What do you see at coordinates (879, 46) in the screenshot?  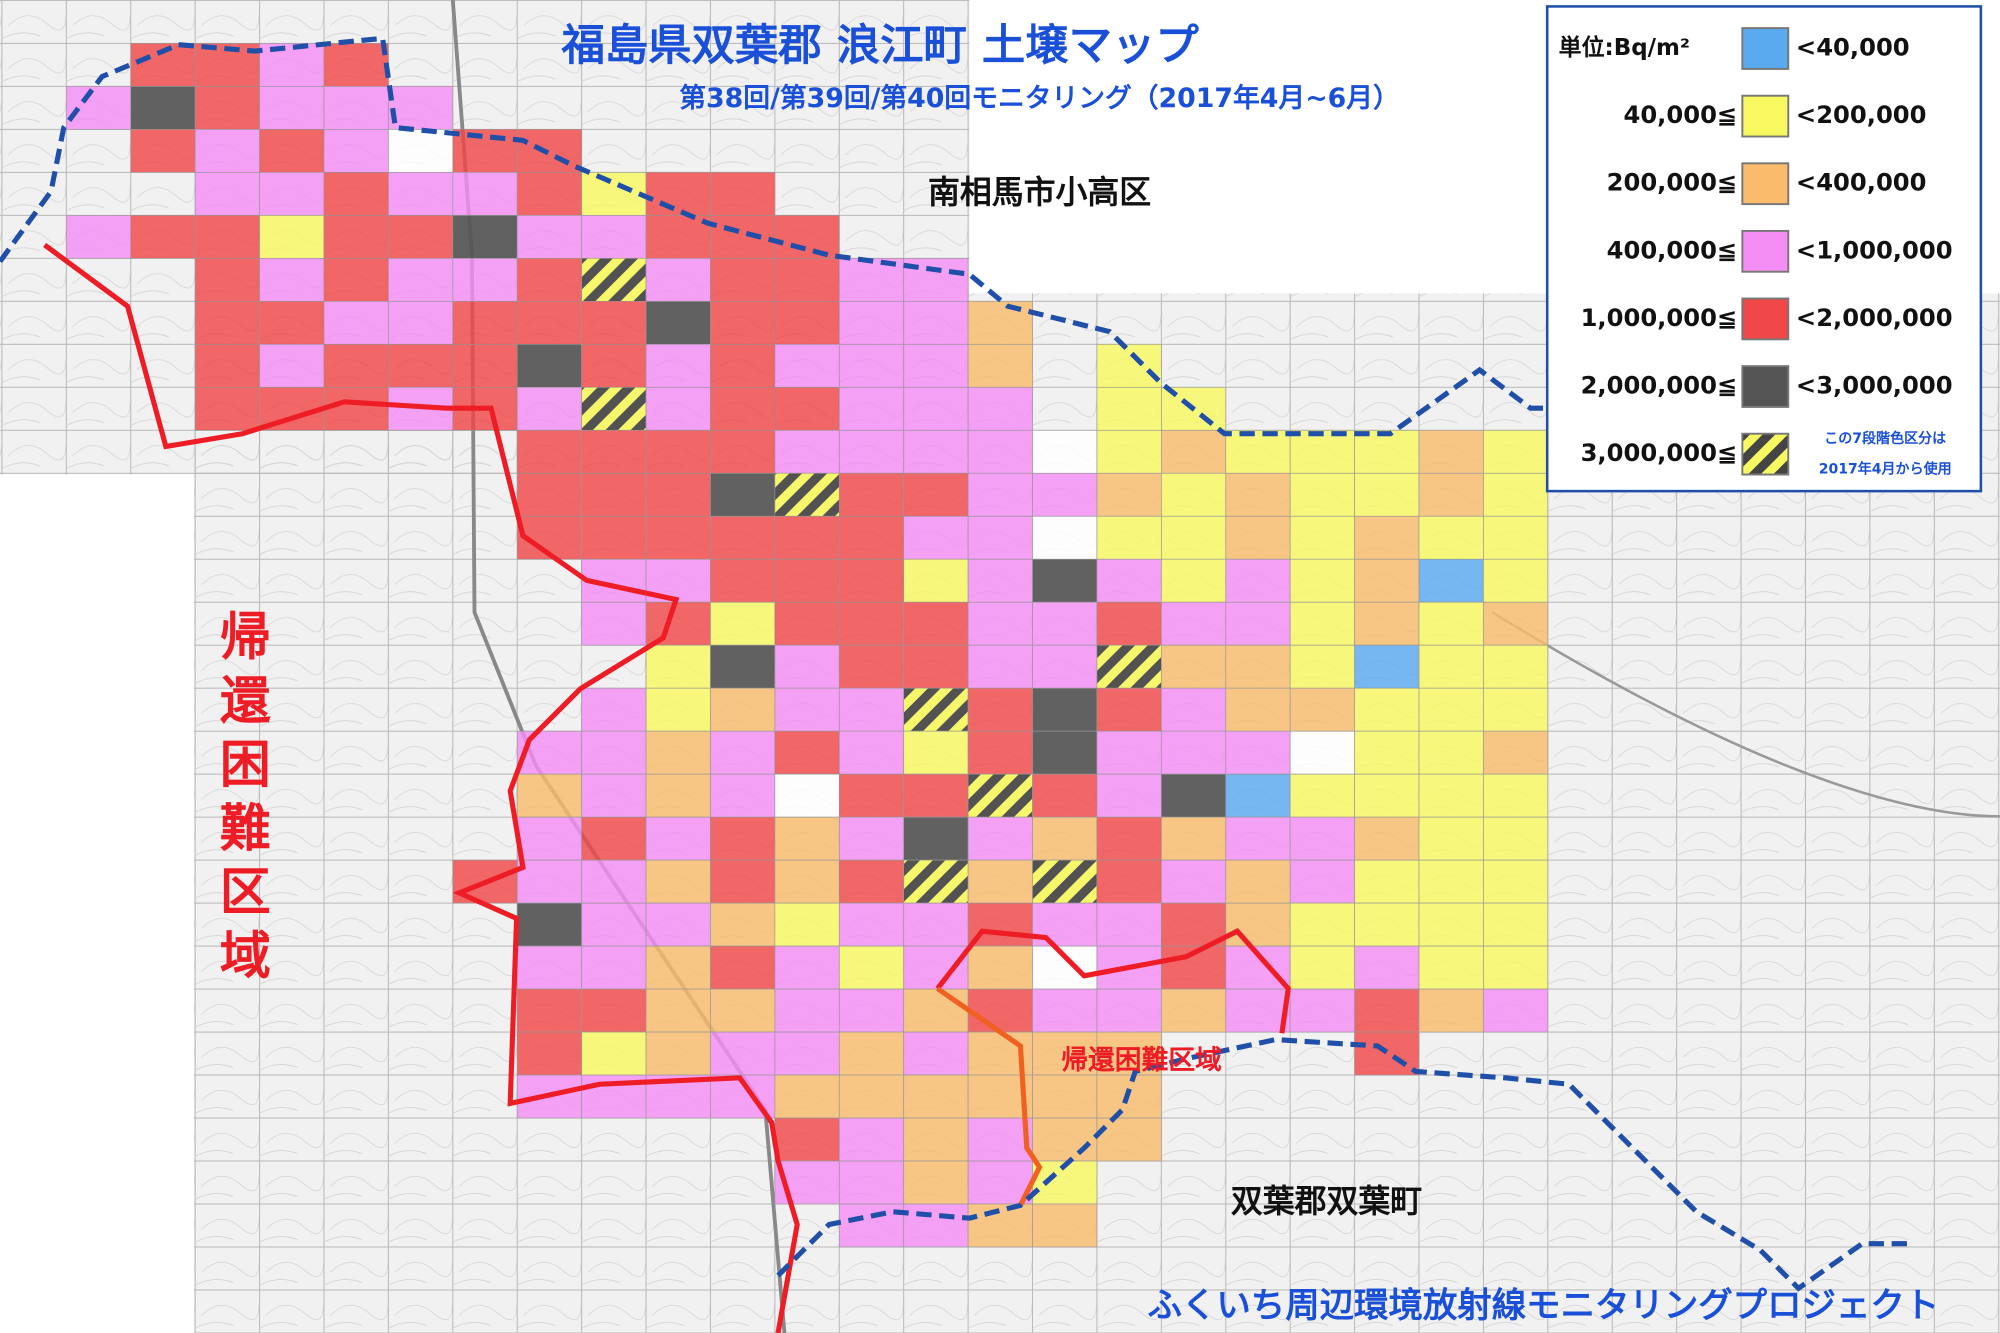 I see `title: 福島県双葉郡 浪江町 土壌マップ` at bounding box center [879, 46].